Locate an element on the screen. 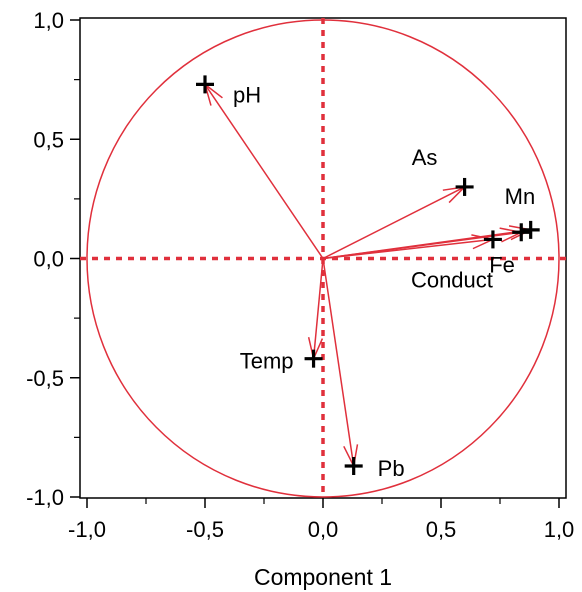  x-tick-label: 1,0 is located at coordinates (559, 529).